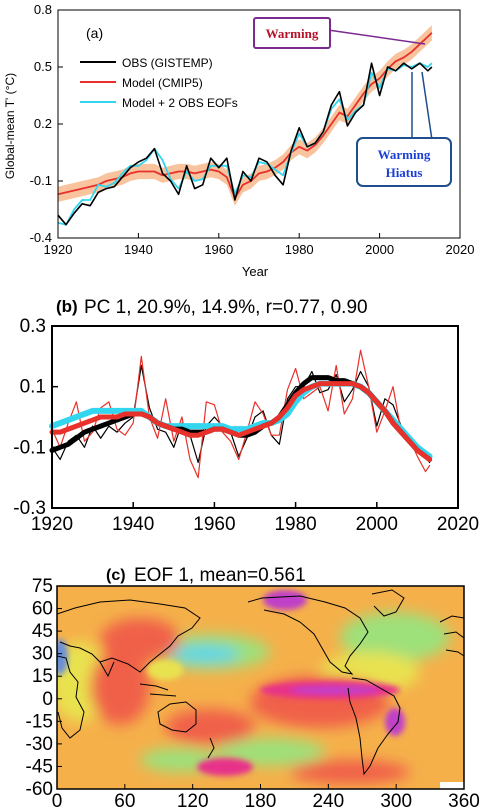 This screenshot has height=808, width=500. What do you see at coordinates (285, 600) in the screenshot?
I see `heatmap-region-arctic-magenta` at bounding box center [285, 600].